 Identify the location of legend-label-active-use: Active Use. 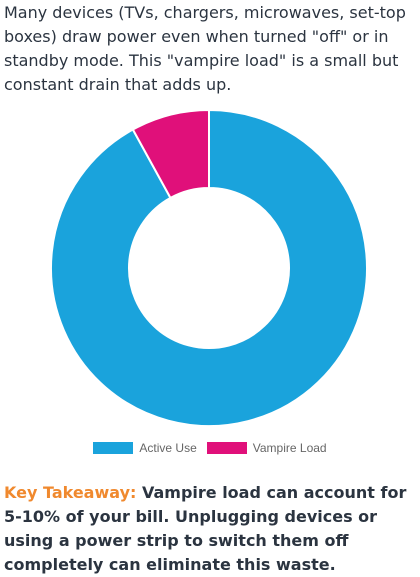
(168, 448).